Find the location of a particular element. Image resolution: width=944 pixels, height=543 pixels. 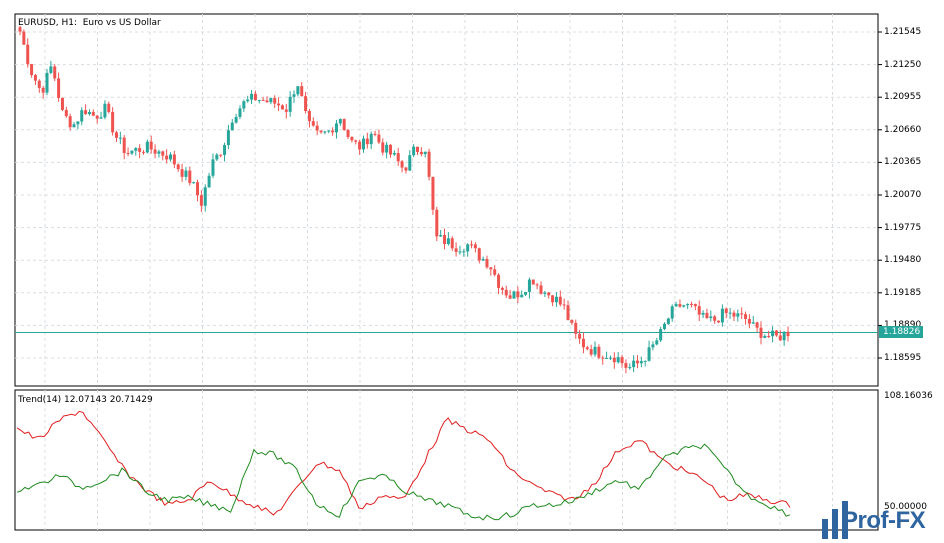

price-label: 1.20365 is located at coordinates (903, 162).